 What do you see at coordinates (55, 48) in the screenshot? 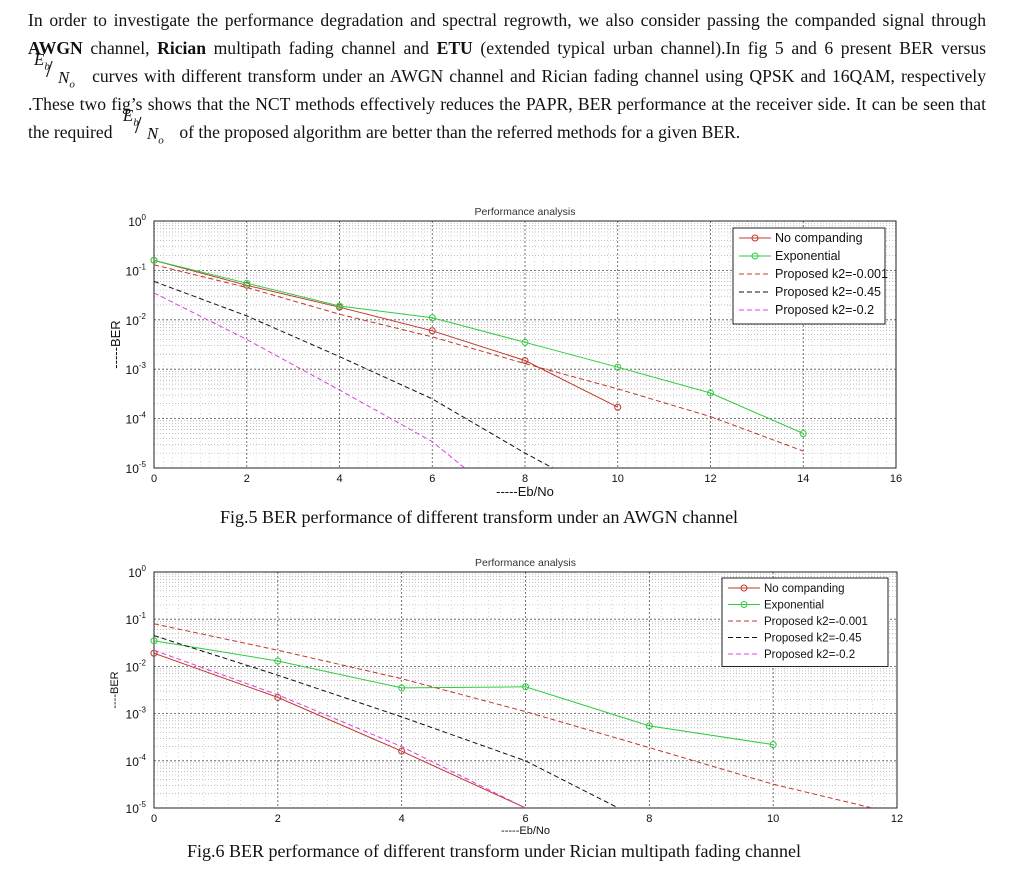
I see `awgn-term: AWGN` at bounding box center [55, 48].